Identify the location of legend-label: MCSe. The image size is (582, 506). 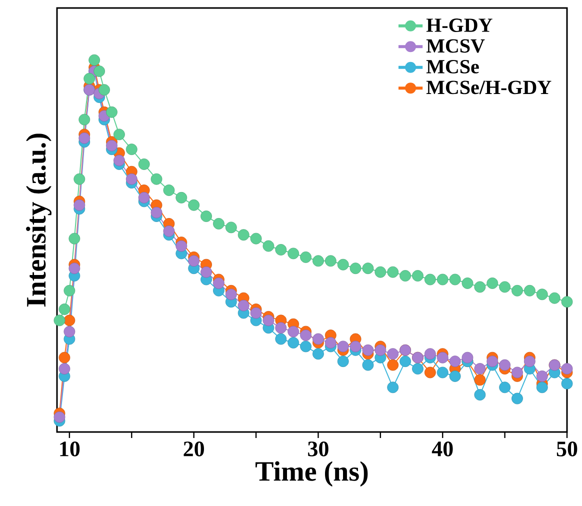
(452, 67).